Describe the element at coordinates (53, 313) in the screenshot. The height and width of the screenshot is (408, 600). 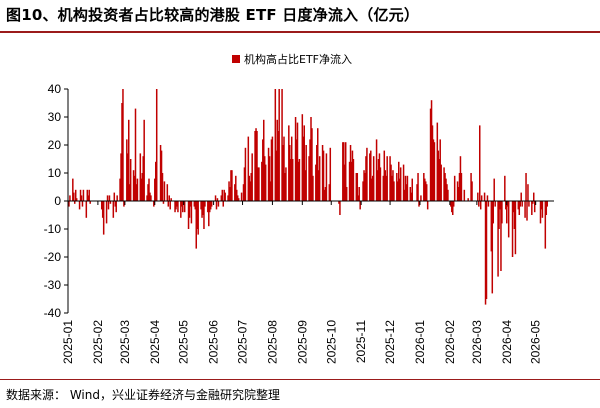
I see `y-tick-label: -40` at that location.